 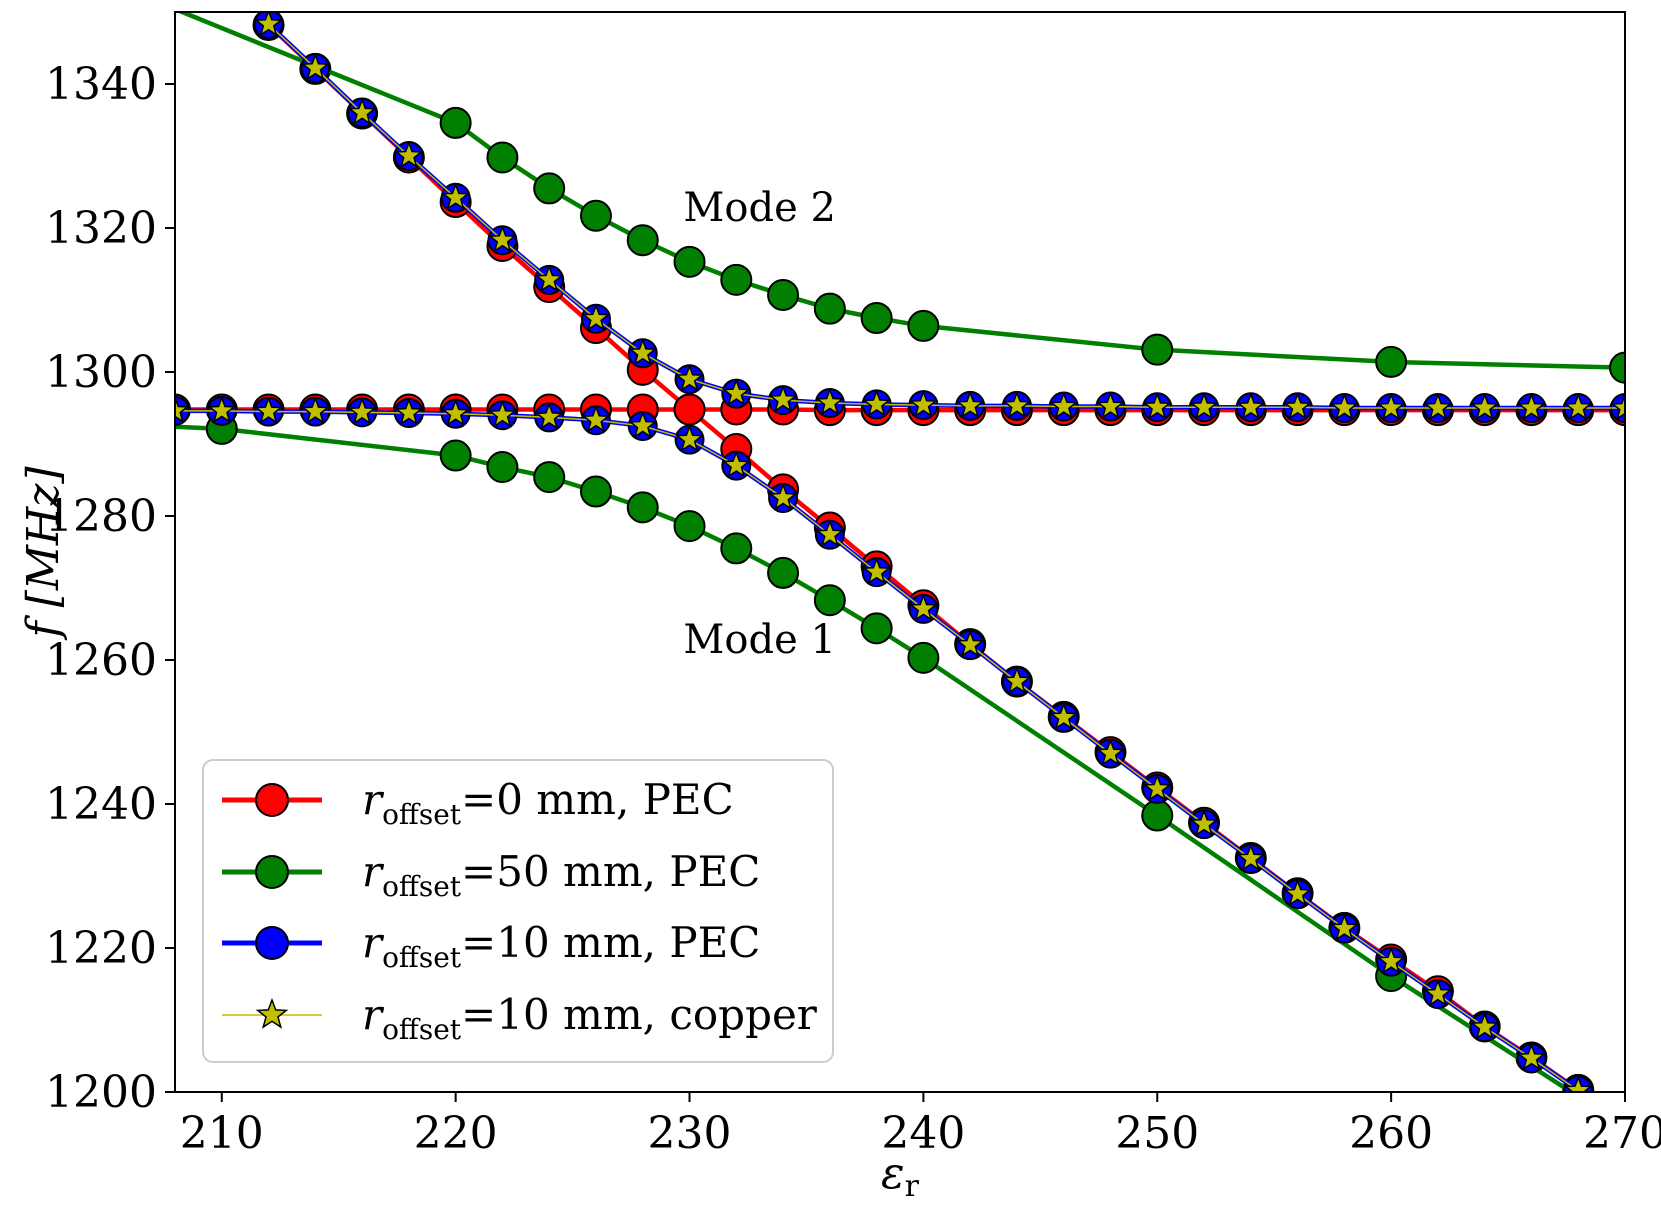 I want to click on legend-label-2: roffset=10 mm, PEC, so click(x=561, y=946).